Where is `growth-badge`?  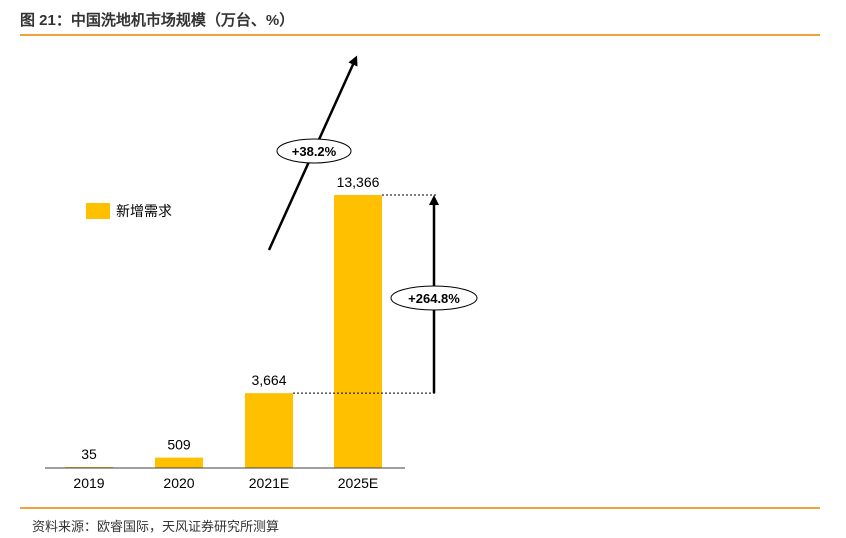 growth-badge is located at coordinates (434, 298).